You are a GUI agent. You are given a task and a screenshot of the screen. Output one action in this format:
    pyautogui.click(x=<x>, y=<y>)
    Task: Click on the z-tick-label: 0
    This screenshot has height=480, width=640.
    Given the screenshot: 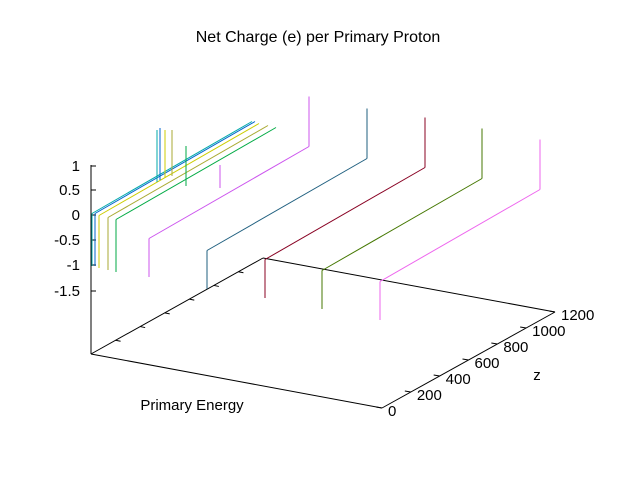 What is the action you would take?
    pyautogui.click(x=392, y=411)
    